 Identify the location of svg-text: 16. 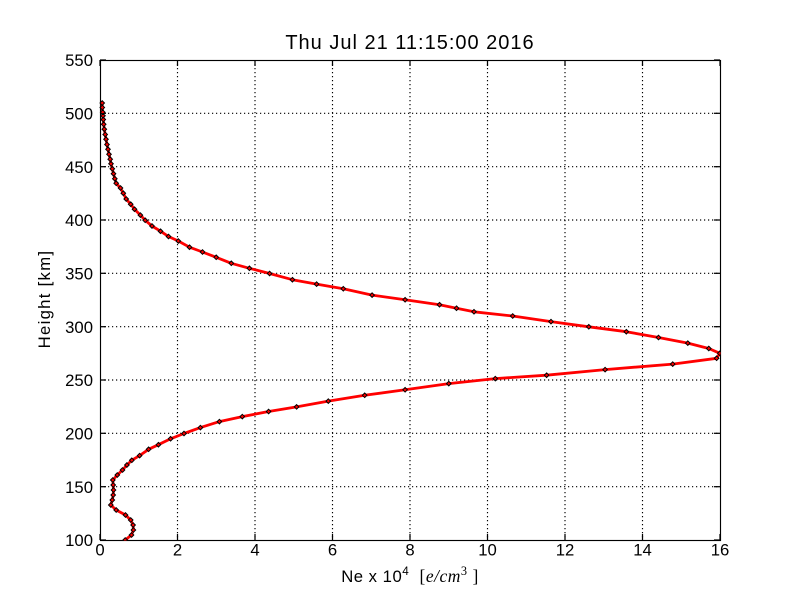
(720, 550).